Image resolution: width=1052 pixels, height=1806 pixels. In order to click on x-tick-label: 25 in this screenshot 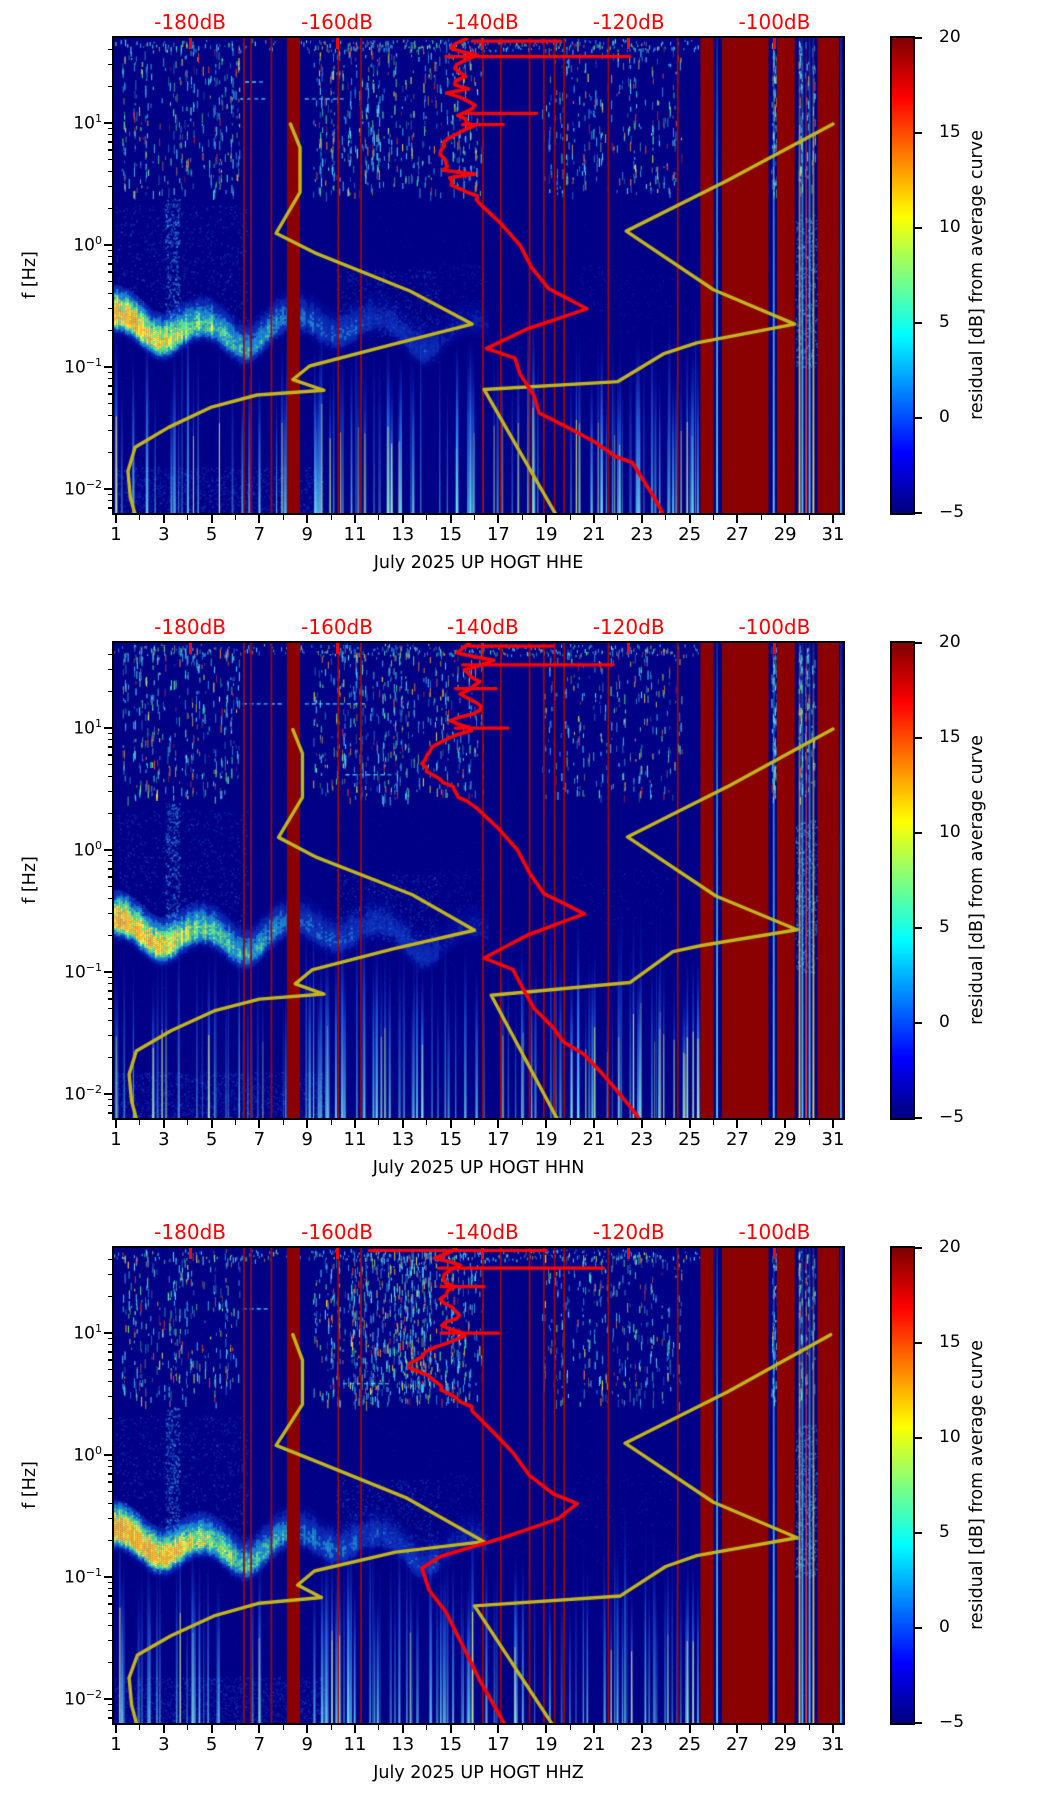, I will do `click(690, 1744)`.